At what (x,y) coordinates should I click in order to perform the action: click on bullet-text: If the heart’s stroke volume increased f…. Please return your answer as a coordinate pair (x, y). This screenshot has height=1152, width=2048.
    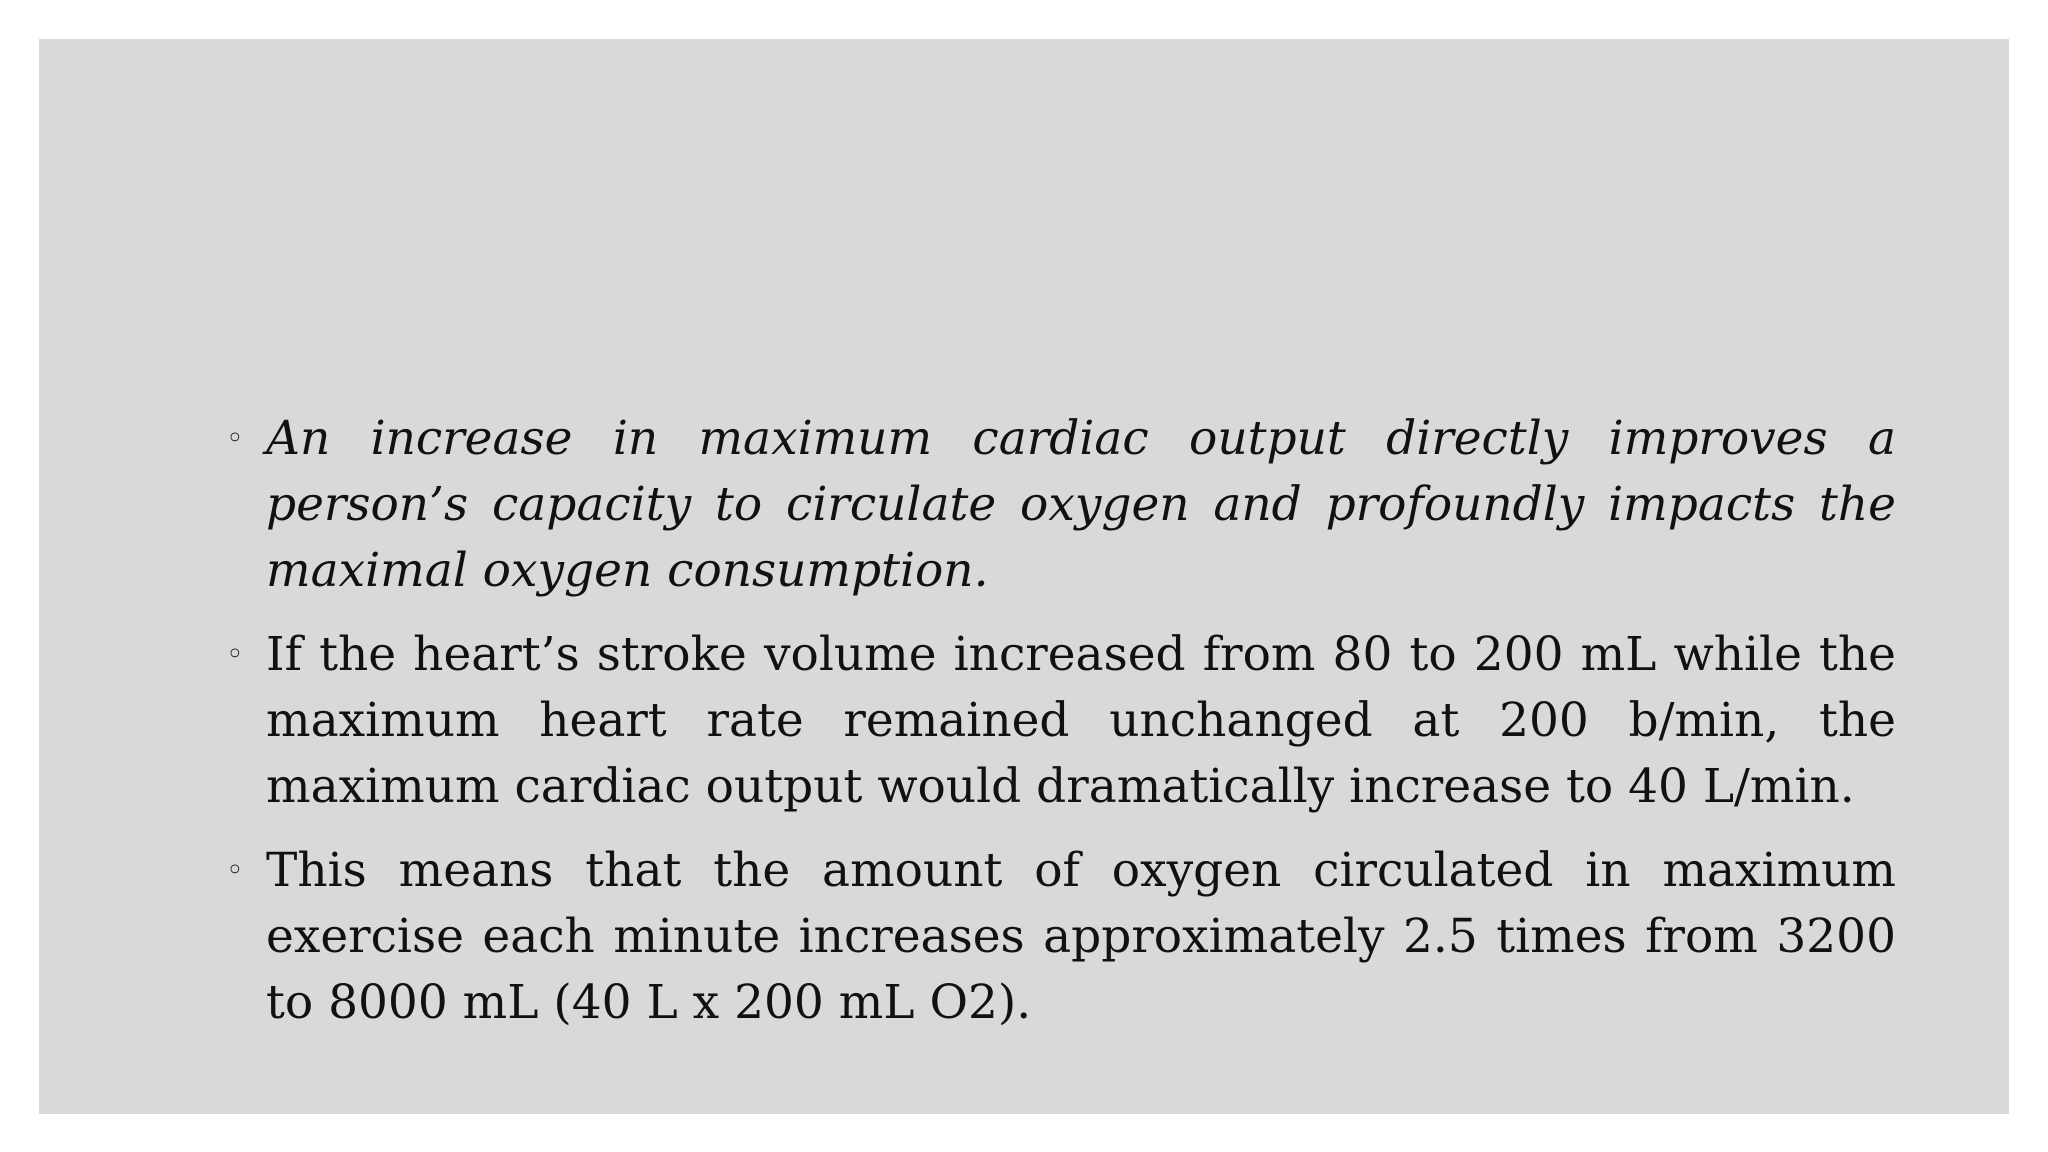
    Looking at the image, I should click on (1081, 720).